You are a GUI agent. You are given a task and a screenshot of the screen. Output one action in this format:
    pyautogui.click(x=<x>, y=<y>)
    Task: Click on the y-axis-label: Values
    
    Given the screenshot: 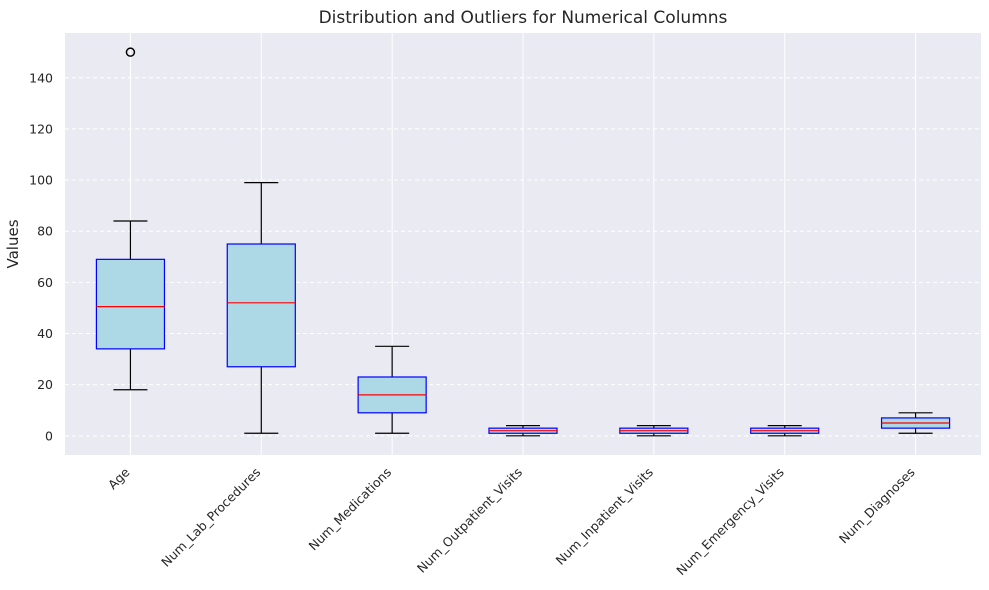 What is the action you would take?
    pyautogui.click(x=13, y=243)
    